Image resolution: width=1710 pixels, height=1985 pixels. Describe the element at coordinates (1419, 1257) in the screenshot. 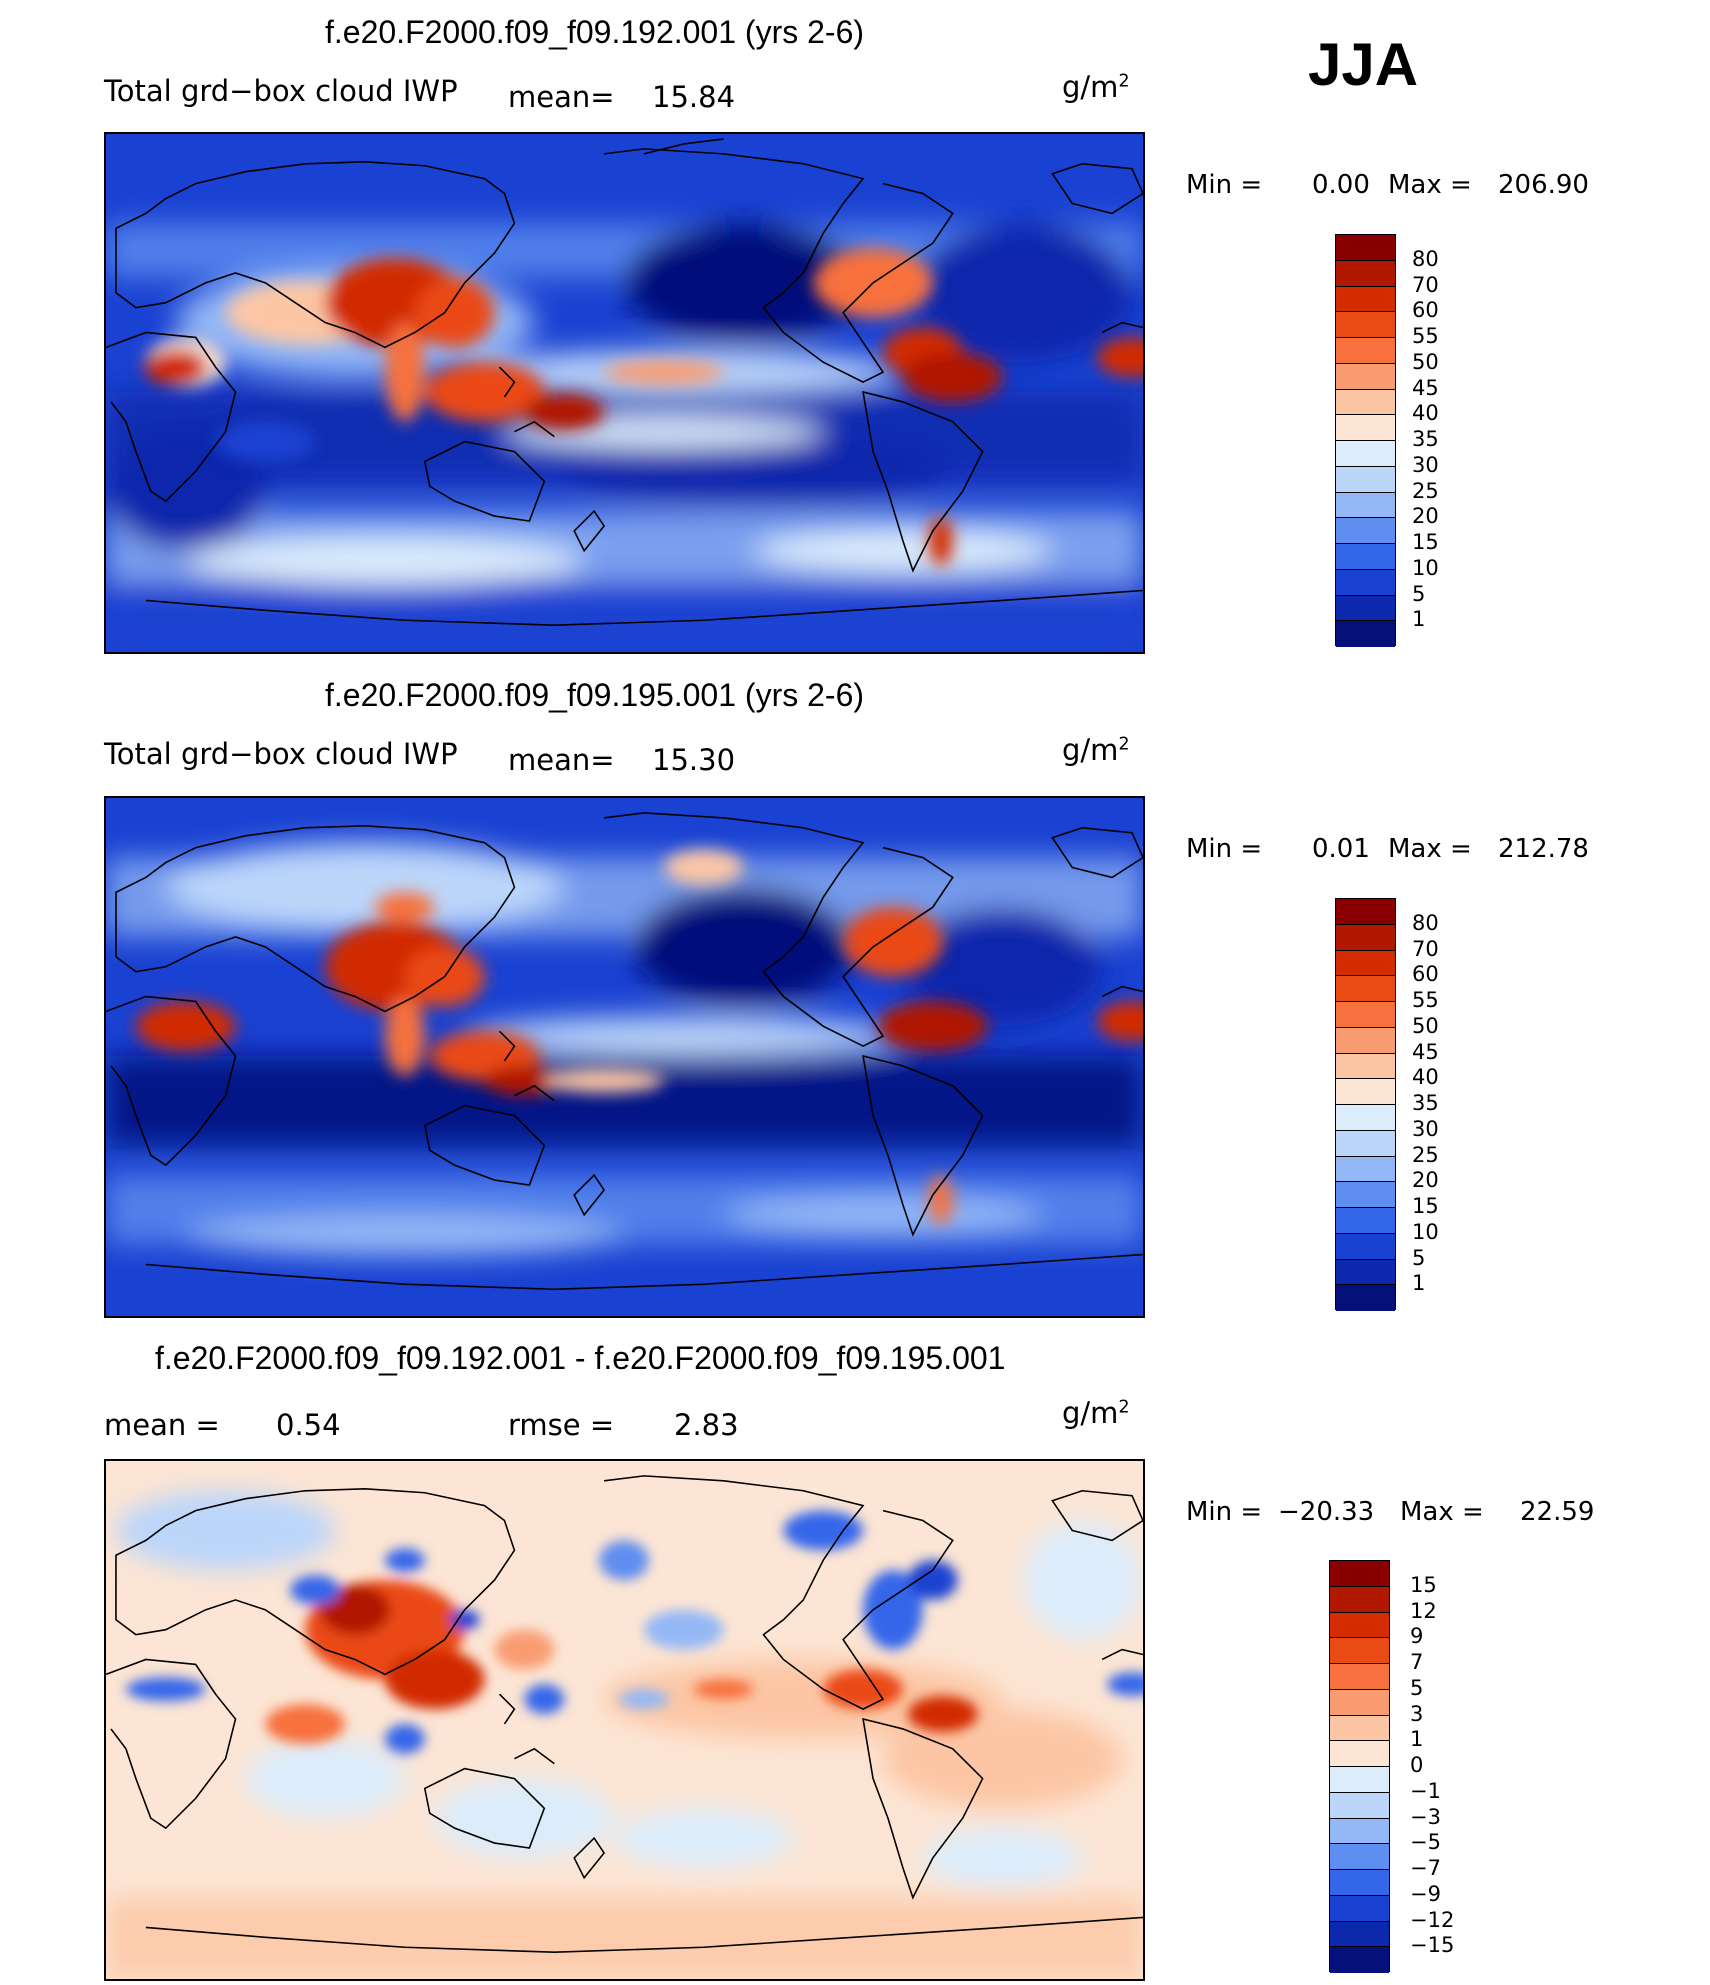

I see `colorbar-tick-label: 5` at that location.